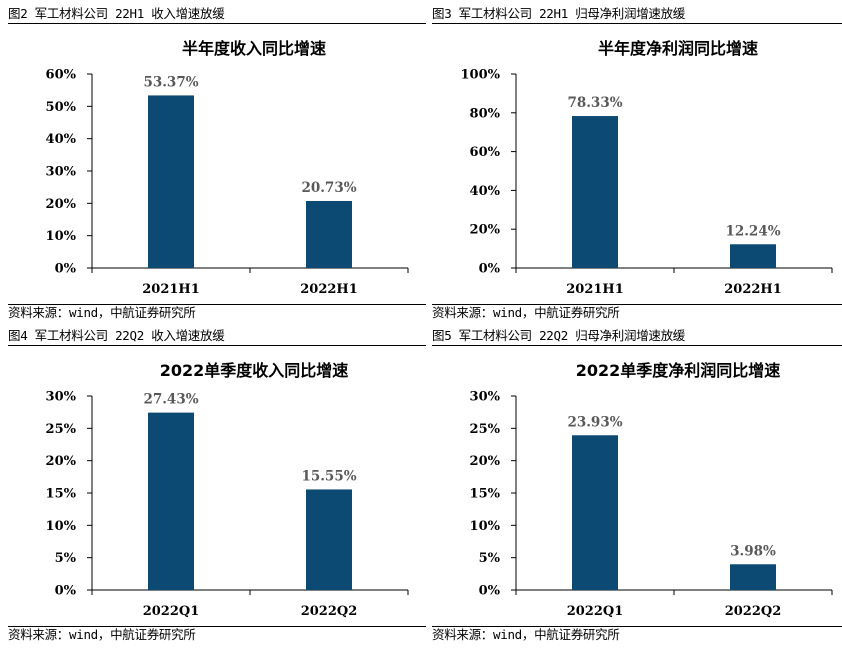 This screenshot has width=842, height=650. Describe the element at coordinates (254, 48) in the screenshot. I see `chart-title: 半年度收入同比增速` at that location.